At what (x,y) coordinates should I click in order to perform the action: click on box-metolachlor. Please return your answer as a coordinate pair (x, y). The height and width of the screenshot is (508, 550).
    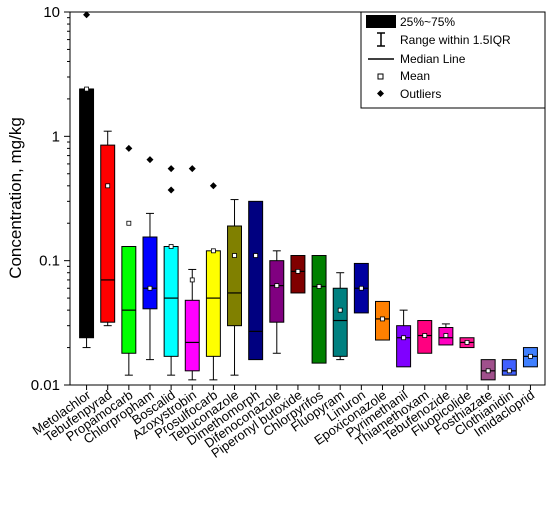
    Looking at the image, I should click on (87, 180).